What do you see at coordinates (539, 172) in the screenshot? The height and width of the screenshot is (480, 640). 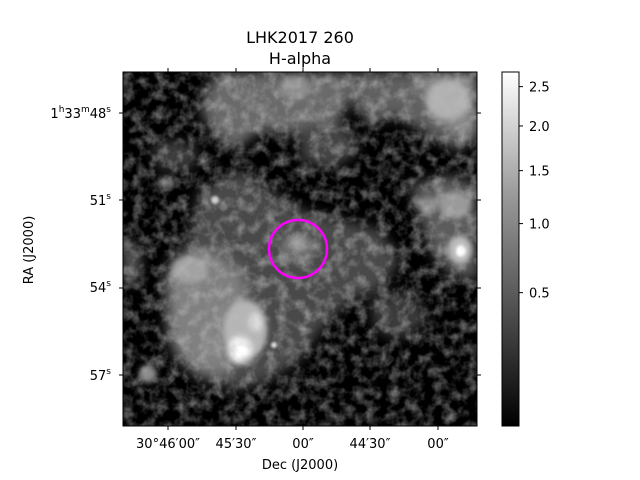 I see `colorbar-tick-label: 1.5` at bounding box center [539, 172].